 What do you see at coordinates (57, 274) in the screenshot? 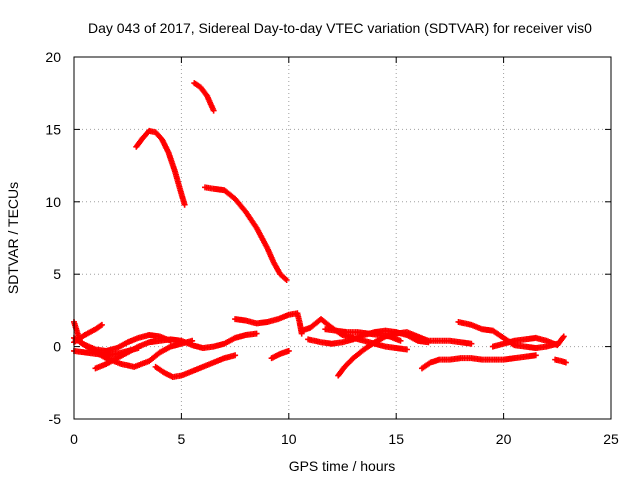
I see `y-tick-label: 5` at bounding box center [57, 274].